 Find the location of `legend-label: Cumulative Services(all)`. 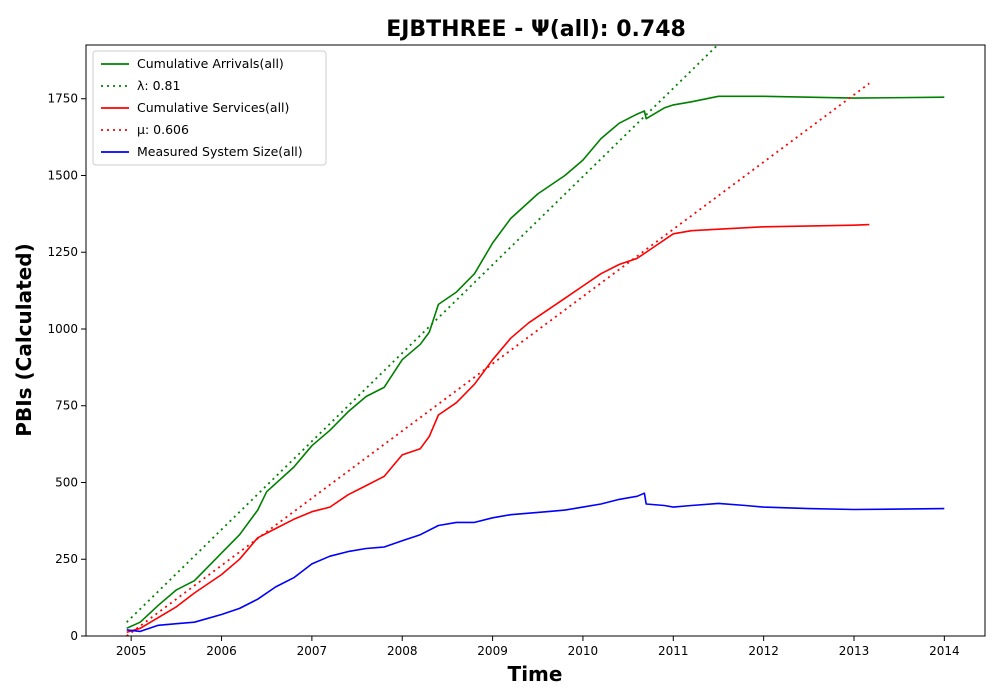

legend-label: Cumulative Services(all) is located at coordinates (213, 107).